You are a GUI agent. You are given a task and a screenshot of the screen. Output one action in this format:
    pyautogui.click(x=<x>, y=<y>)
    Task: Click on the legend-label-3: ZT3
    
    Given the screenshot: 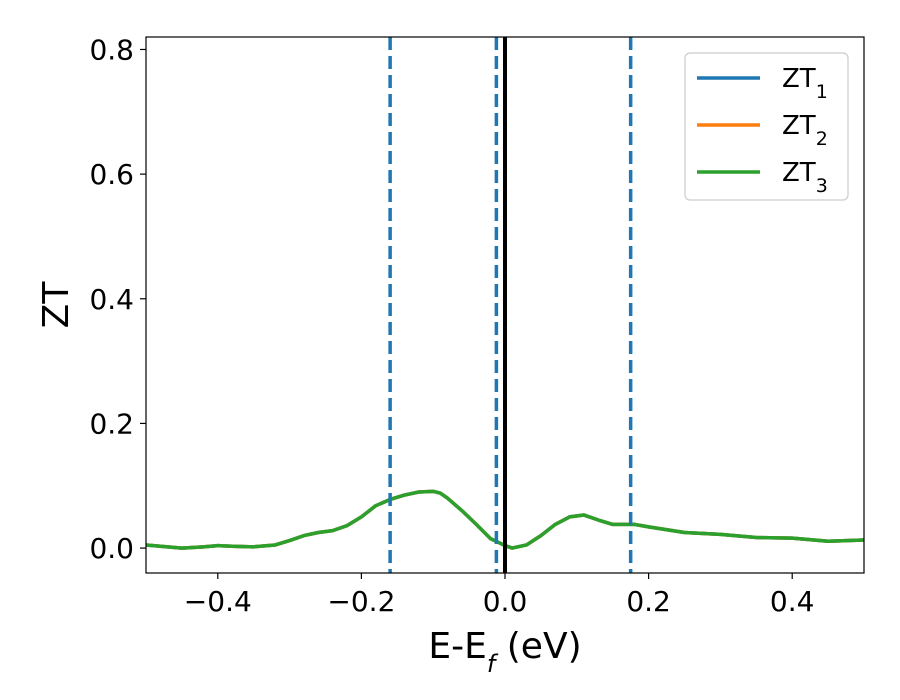 What is the action you would take?
    pyautogui.click(x=805, y=177)
    